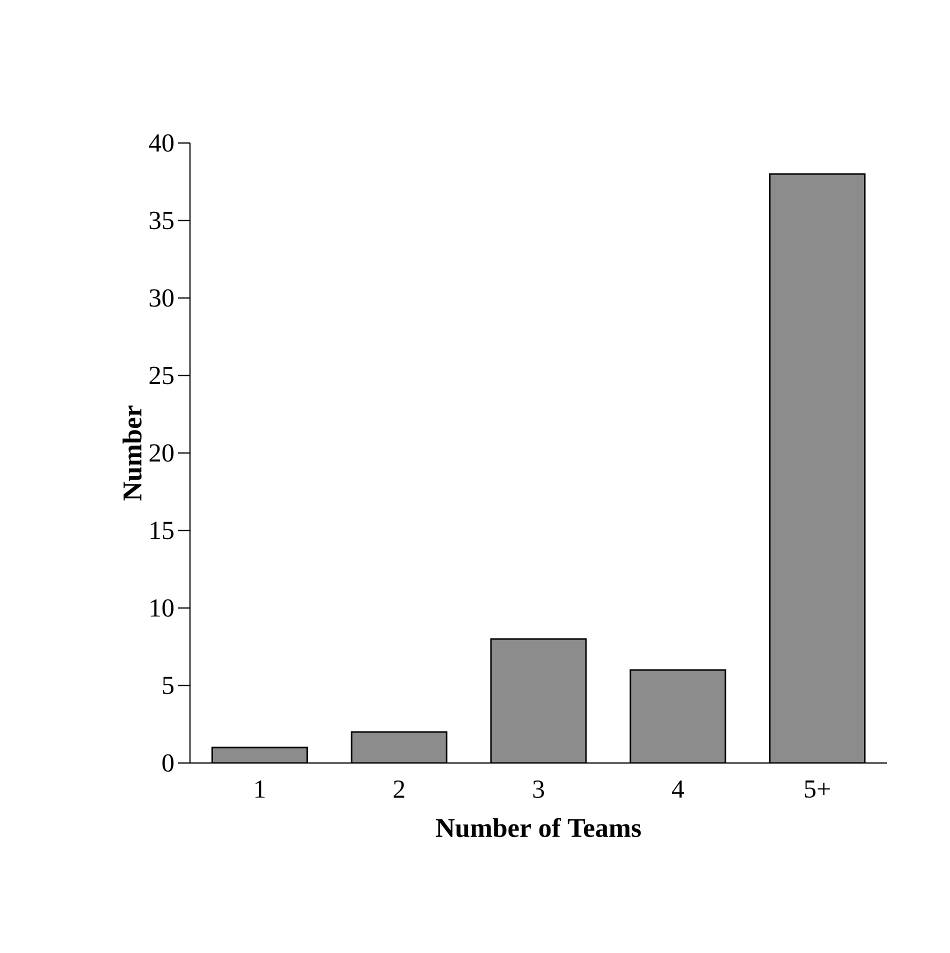 The image size is (950, 953). Describe the element at coordinates (162, 221) in the screenshot. I see `y-tick-label: 35` at that location.